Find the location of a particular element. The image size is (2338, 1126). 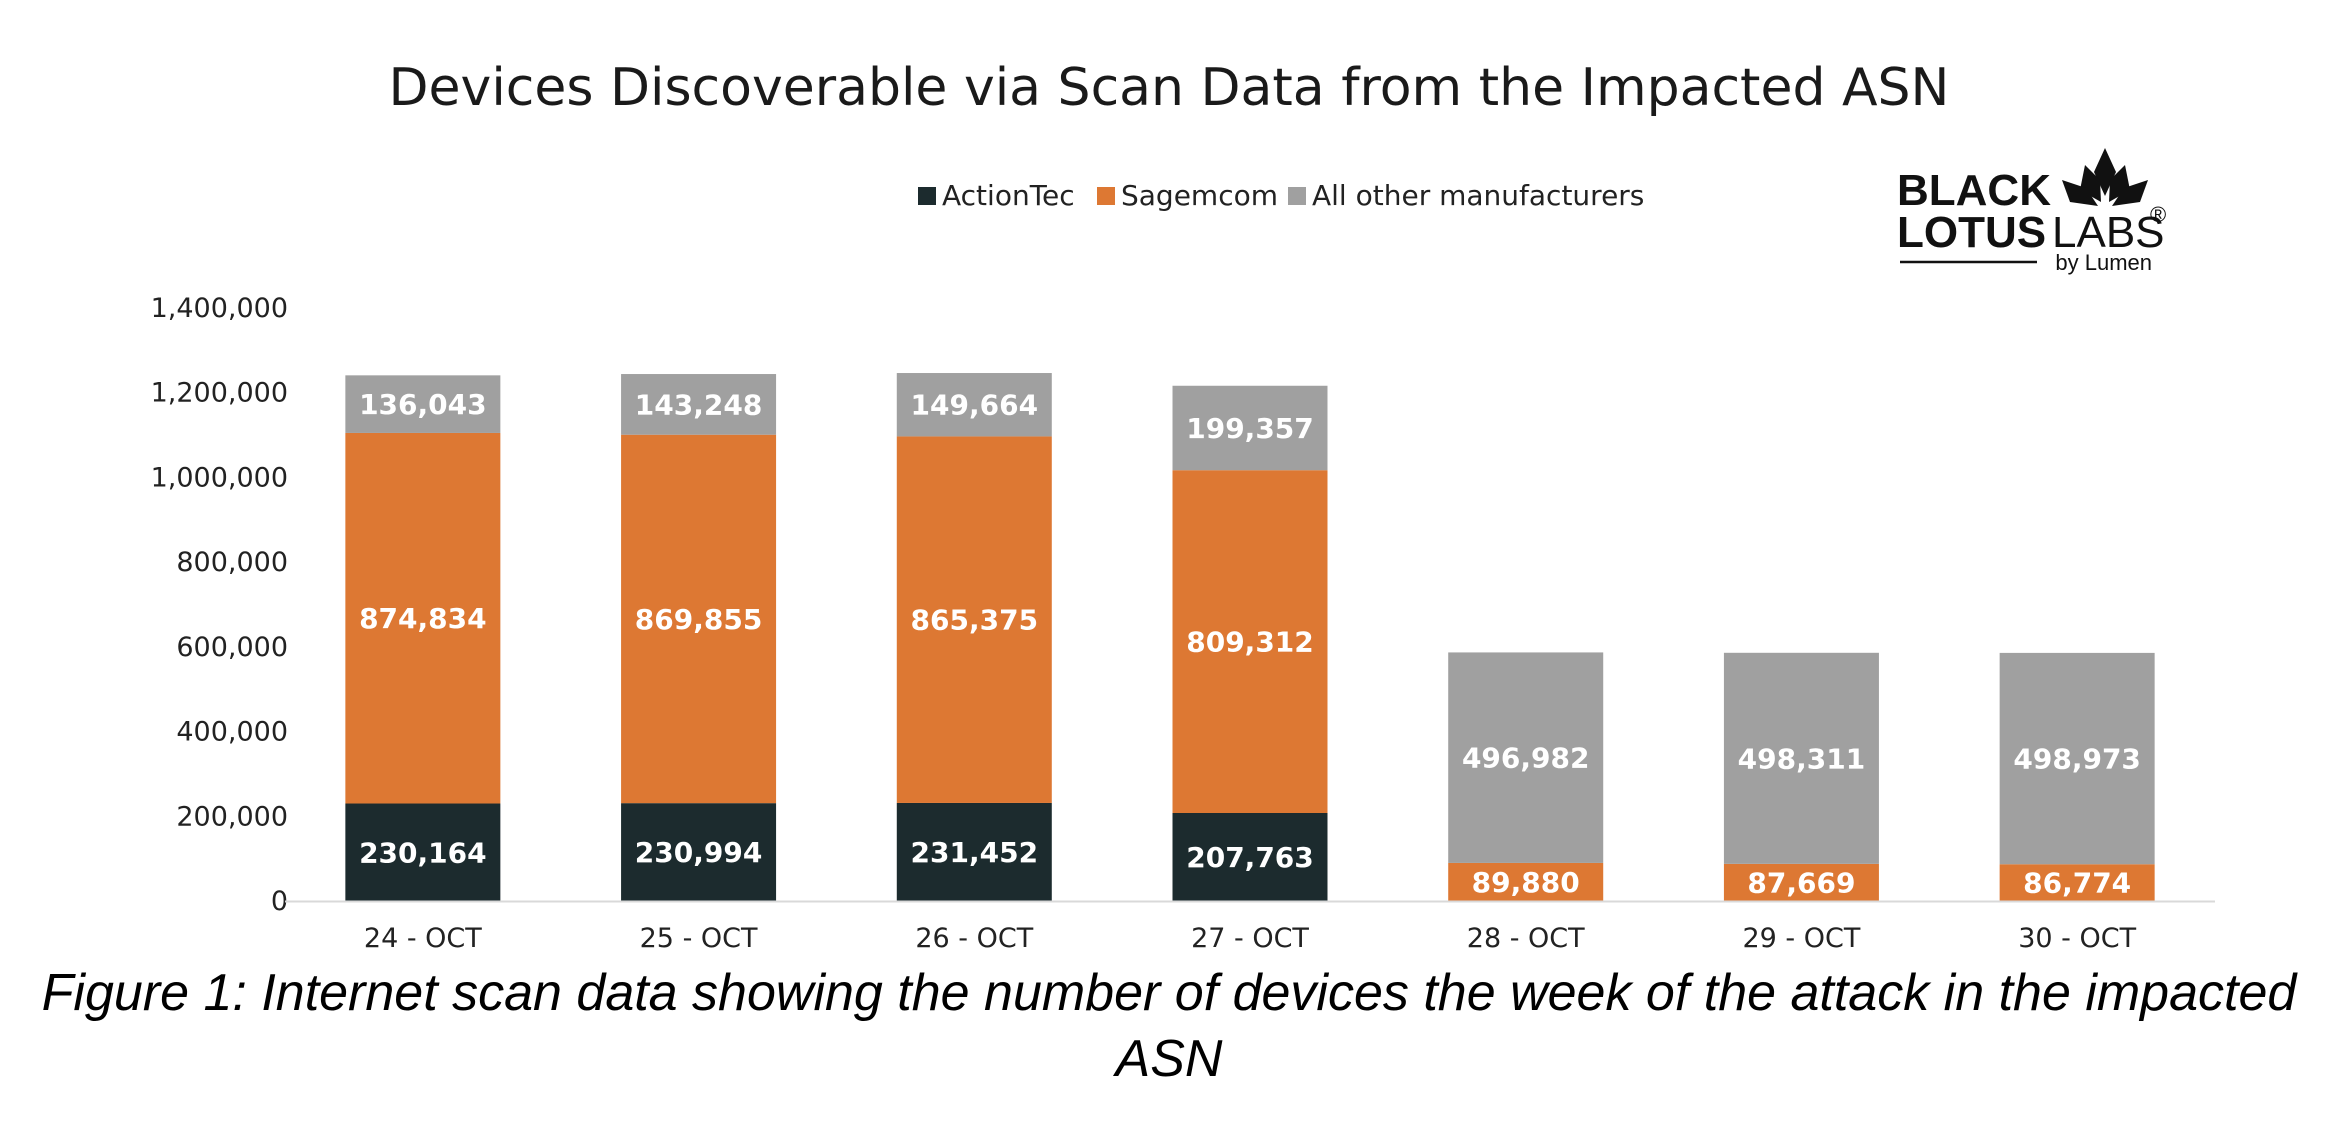

logo-line2-light: LABS is located at coordinates (2108, 232).